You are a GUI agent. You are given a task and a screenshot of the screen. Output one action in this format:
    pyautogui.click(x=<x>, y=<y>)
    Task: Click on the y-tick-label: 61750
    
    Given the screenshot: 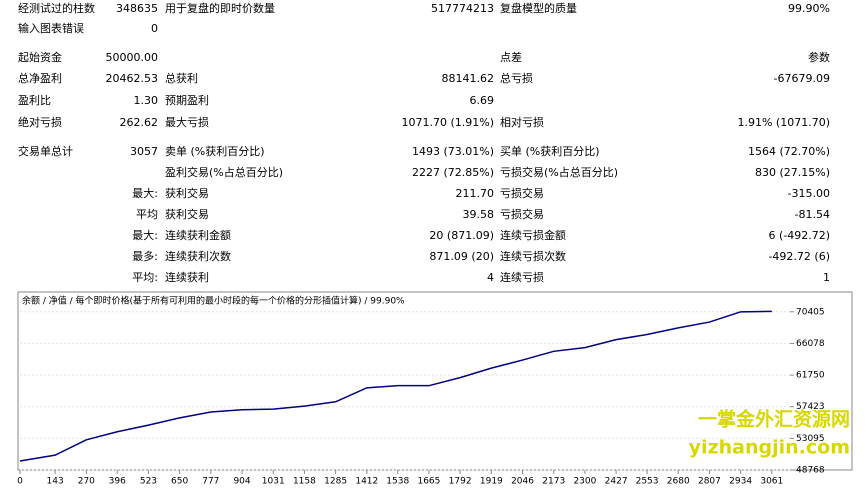 What is the action you would take?
    pyautogui.click(x=810, y=376)
    